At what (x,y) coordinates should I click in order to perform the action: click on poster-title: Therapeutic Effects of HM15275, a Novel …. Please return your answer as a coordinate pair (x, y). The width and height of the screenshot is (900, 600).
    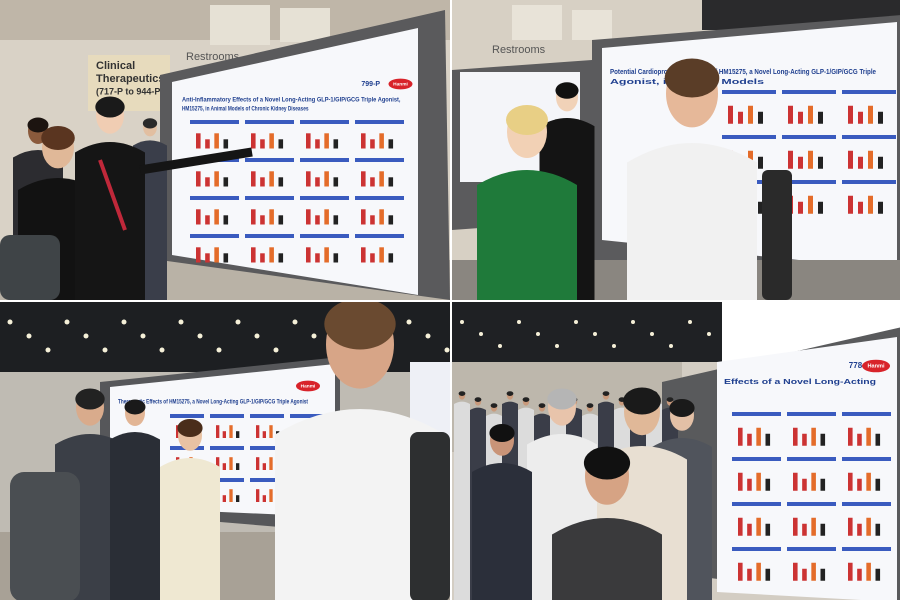
    Looking at the image, I should click on (213, 403).